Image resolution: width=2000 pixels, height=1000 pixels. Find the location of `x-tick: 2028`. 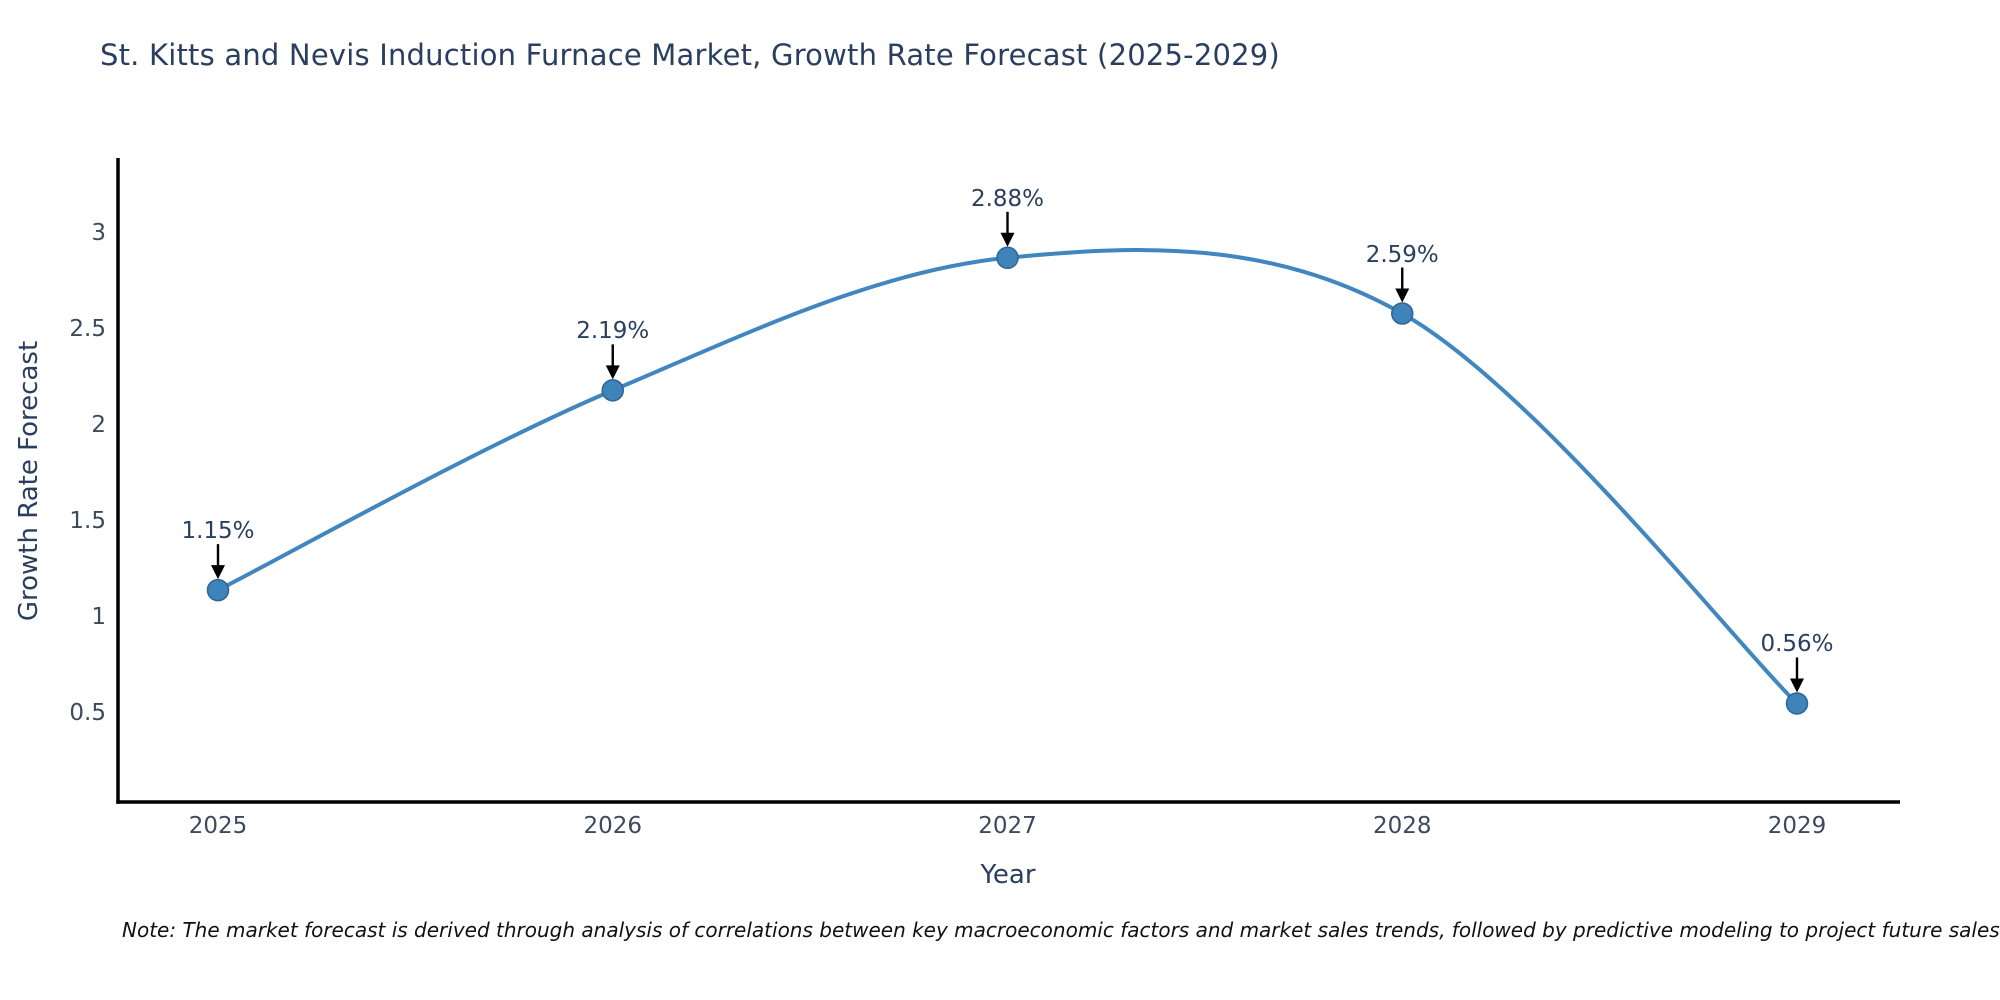

x-tick: 2028 is located at coordinates (1402, 826).